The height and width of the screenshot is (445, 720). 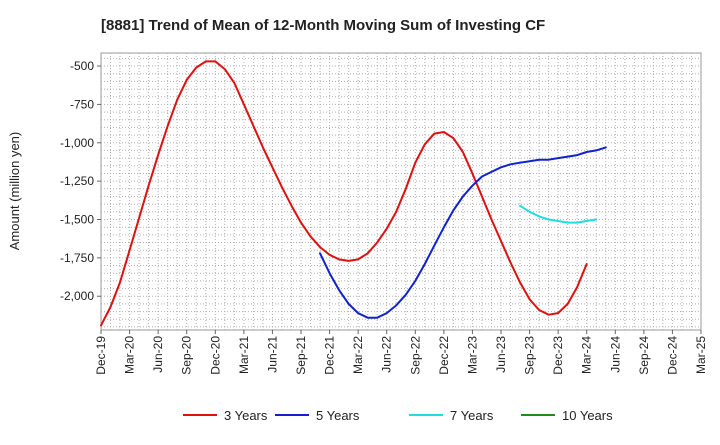 What do you see at coordinates (82, 104) in the screenshot?
I see `y-tick-label: -750` at bounding box center [82, 104].